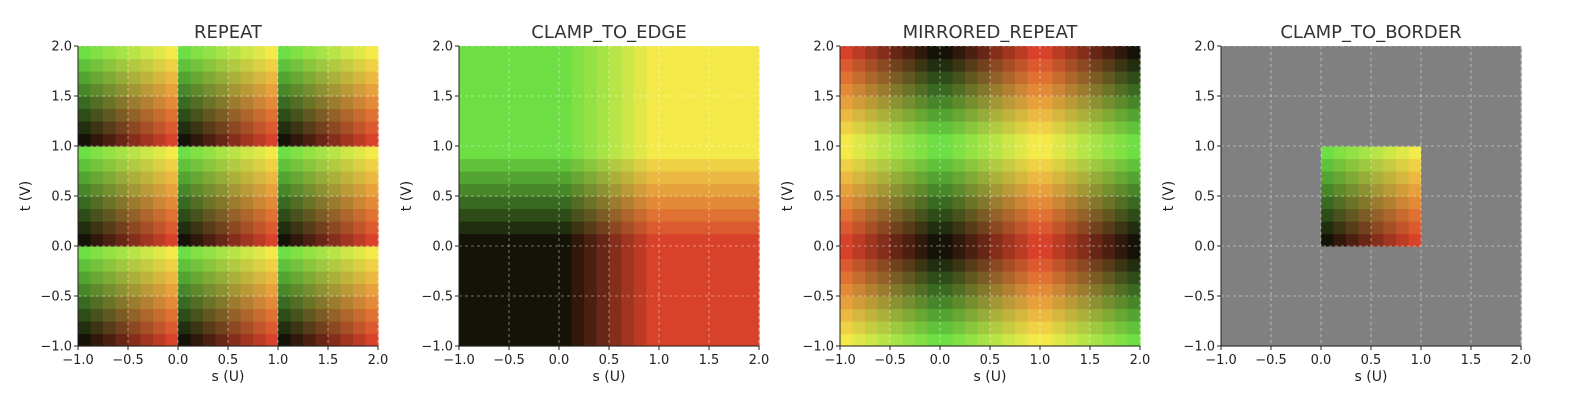 This screenshot has height=408, width=1576. What do you see at coordinates (442, 197) in the screenshot?
I see `y-tick-label: 0.5` at bounding box center [442, 197].